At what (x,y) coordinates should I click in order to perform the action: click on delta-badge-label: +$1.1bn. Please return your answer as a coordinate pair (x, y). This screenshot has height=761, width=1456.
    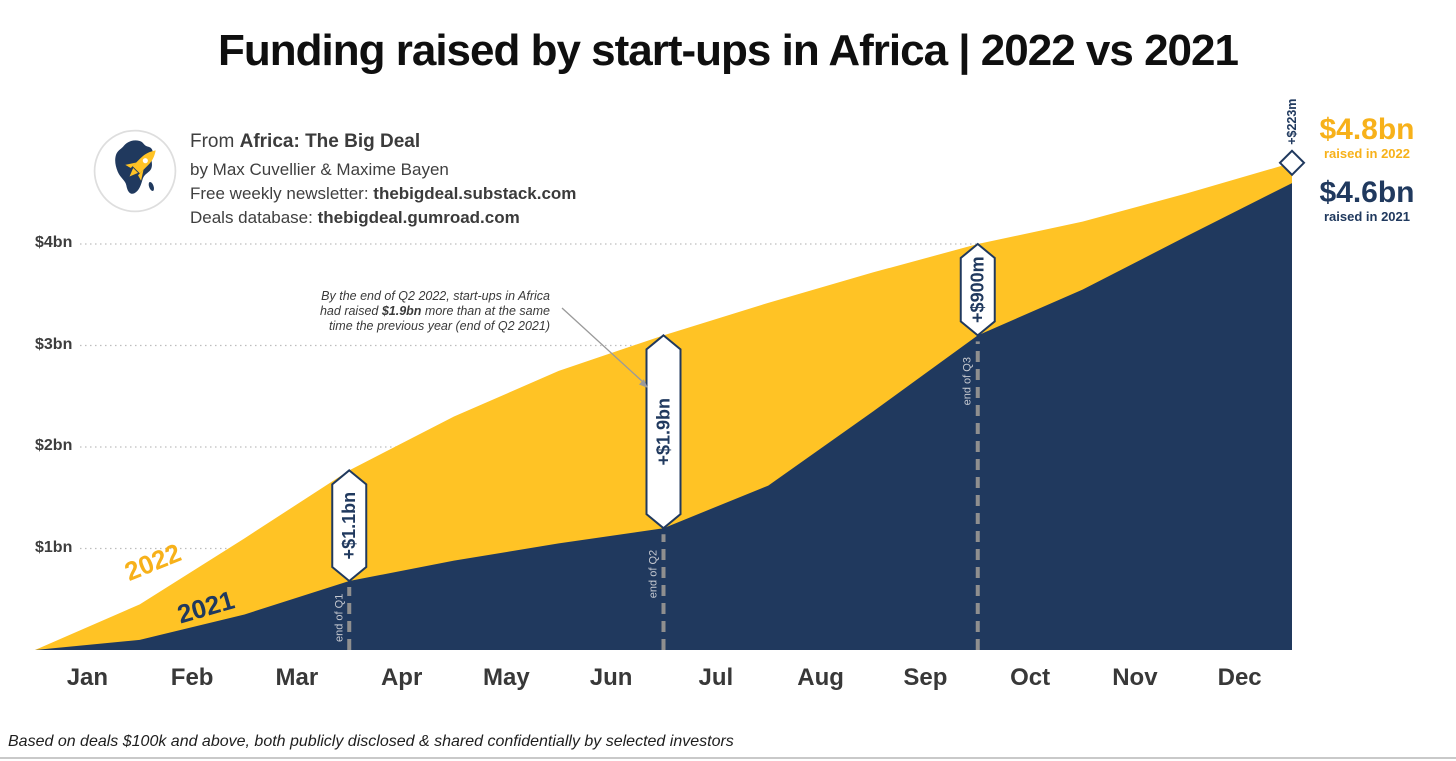
    Looking at the image, I should click on (349, 526).